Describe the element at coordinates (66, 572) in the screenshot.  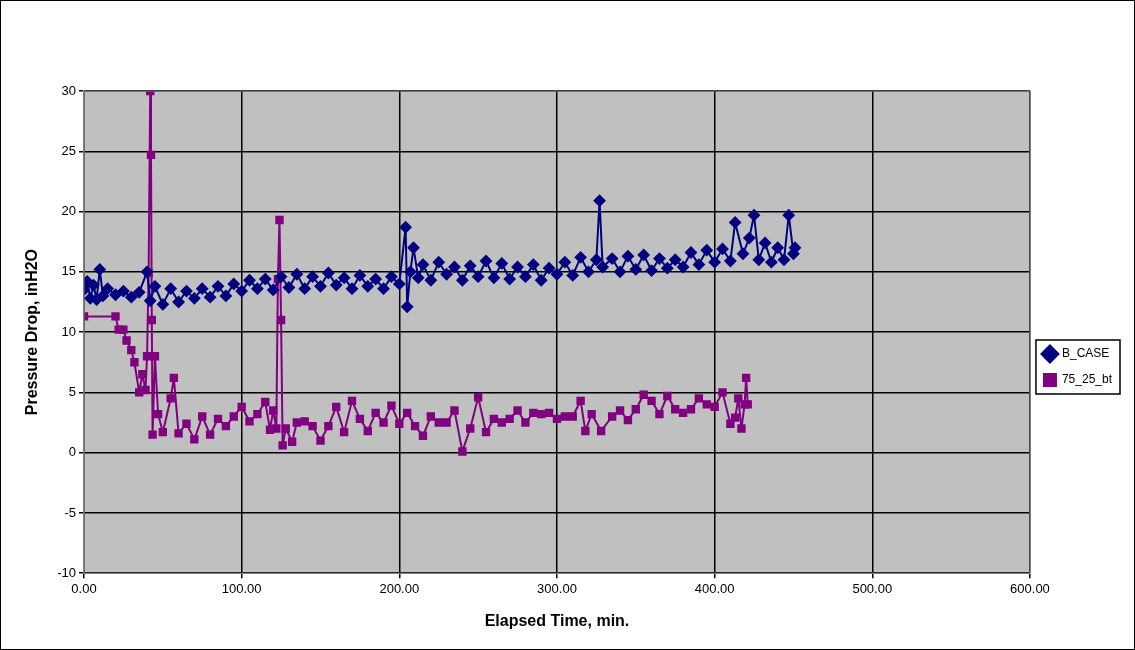
I see `y-tick-label: -10` at that location.